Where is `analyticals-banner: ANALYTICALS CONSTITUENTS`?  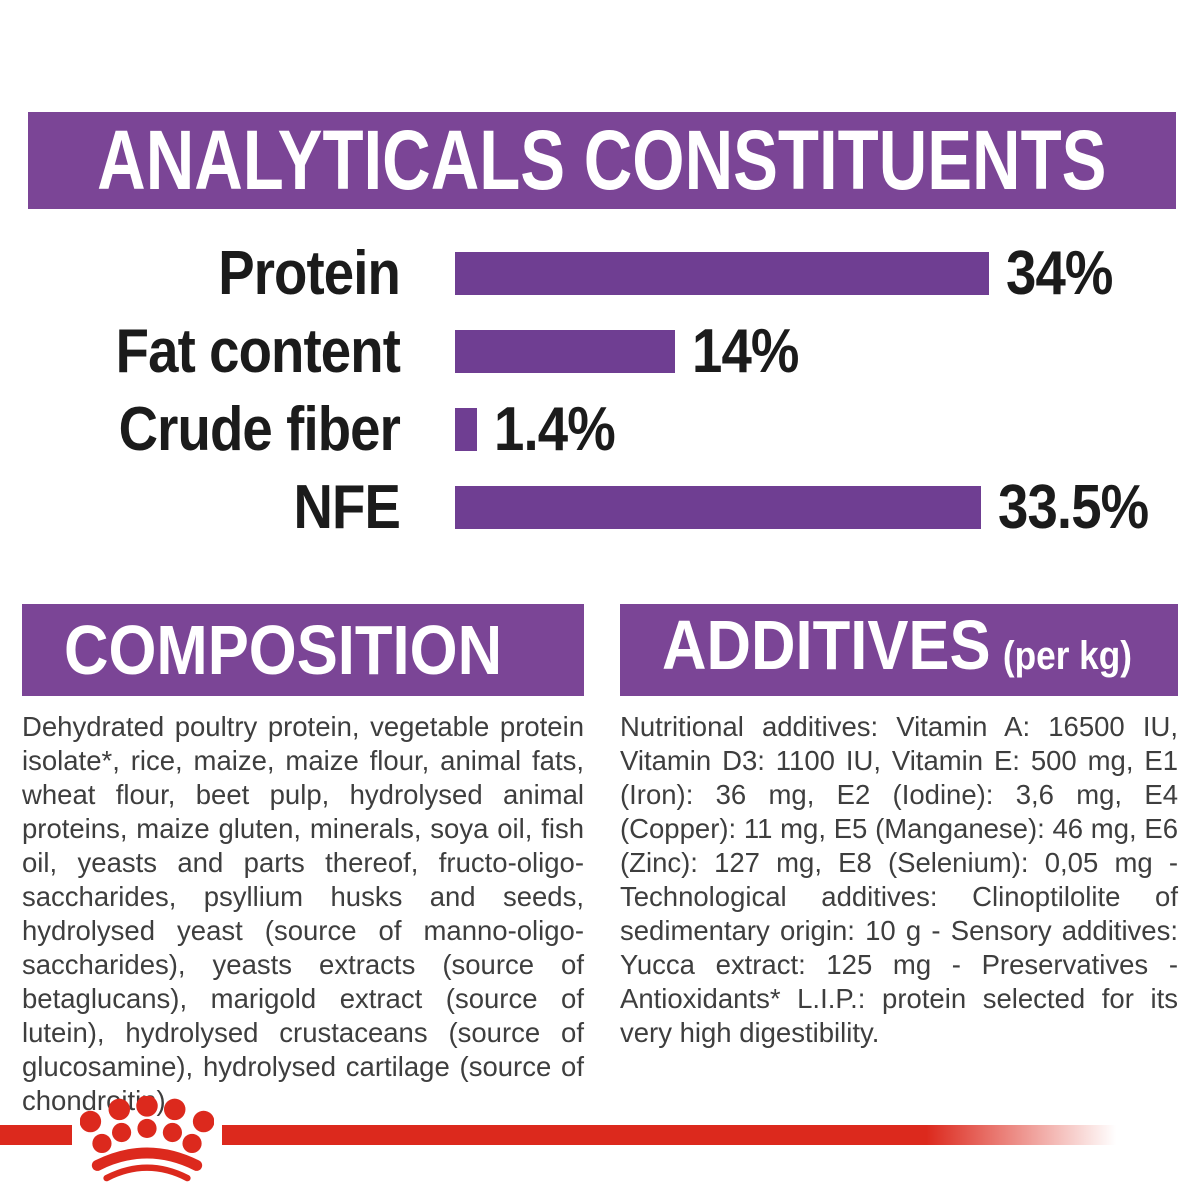
analyticals-banner: ANALYTICALS CONSTITUENTS is located at coordinates (602, 160).